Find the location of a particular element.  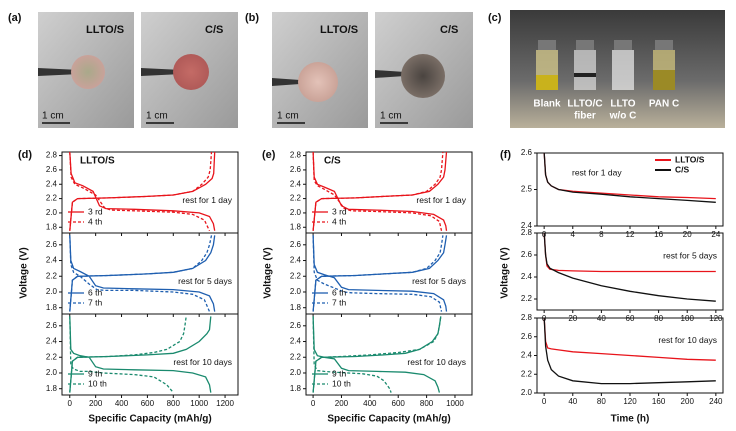

legend-label: C/S is located at coordinates (682, 169).